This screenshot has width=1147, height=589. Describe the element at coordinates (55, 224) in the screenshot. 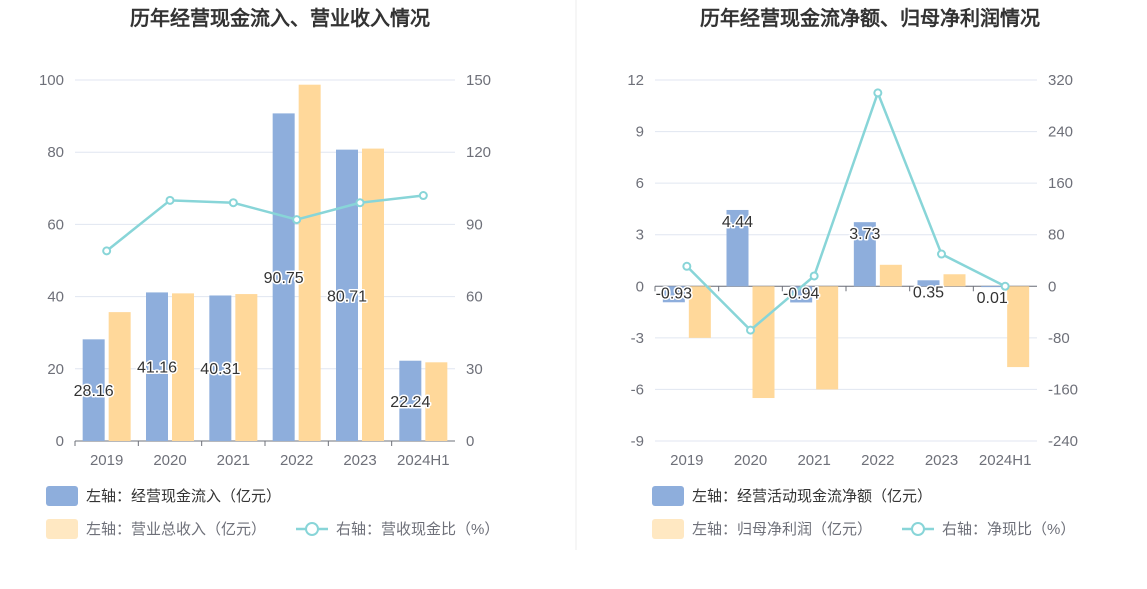

I see `left-axis-tick-label: 60` at that location.